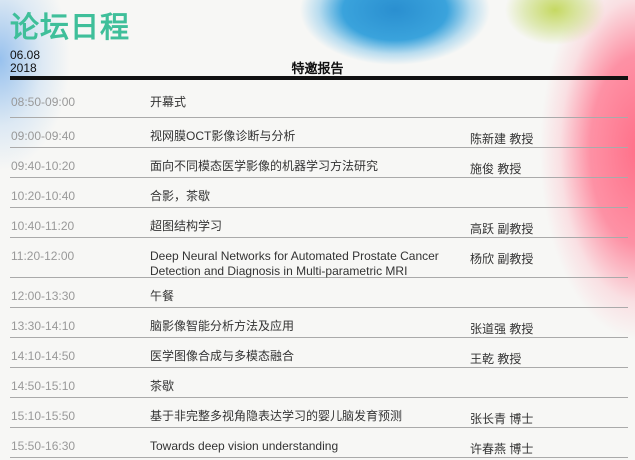  I want to click on session-title: 午餐, so click(162, 296).